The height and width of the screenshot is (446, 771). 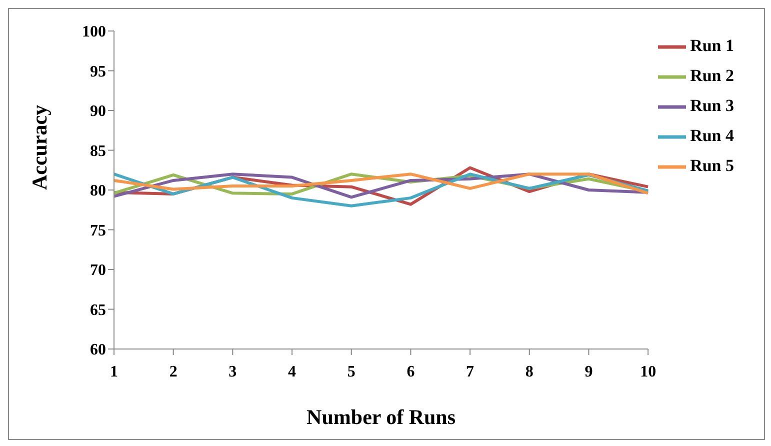 What do you see at coordinates (712, 45) in the screenshot?
I see `legend-label: Run 1` at bounding box center [712, 45].